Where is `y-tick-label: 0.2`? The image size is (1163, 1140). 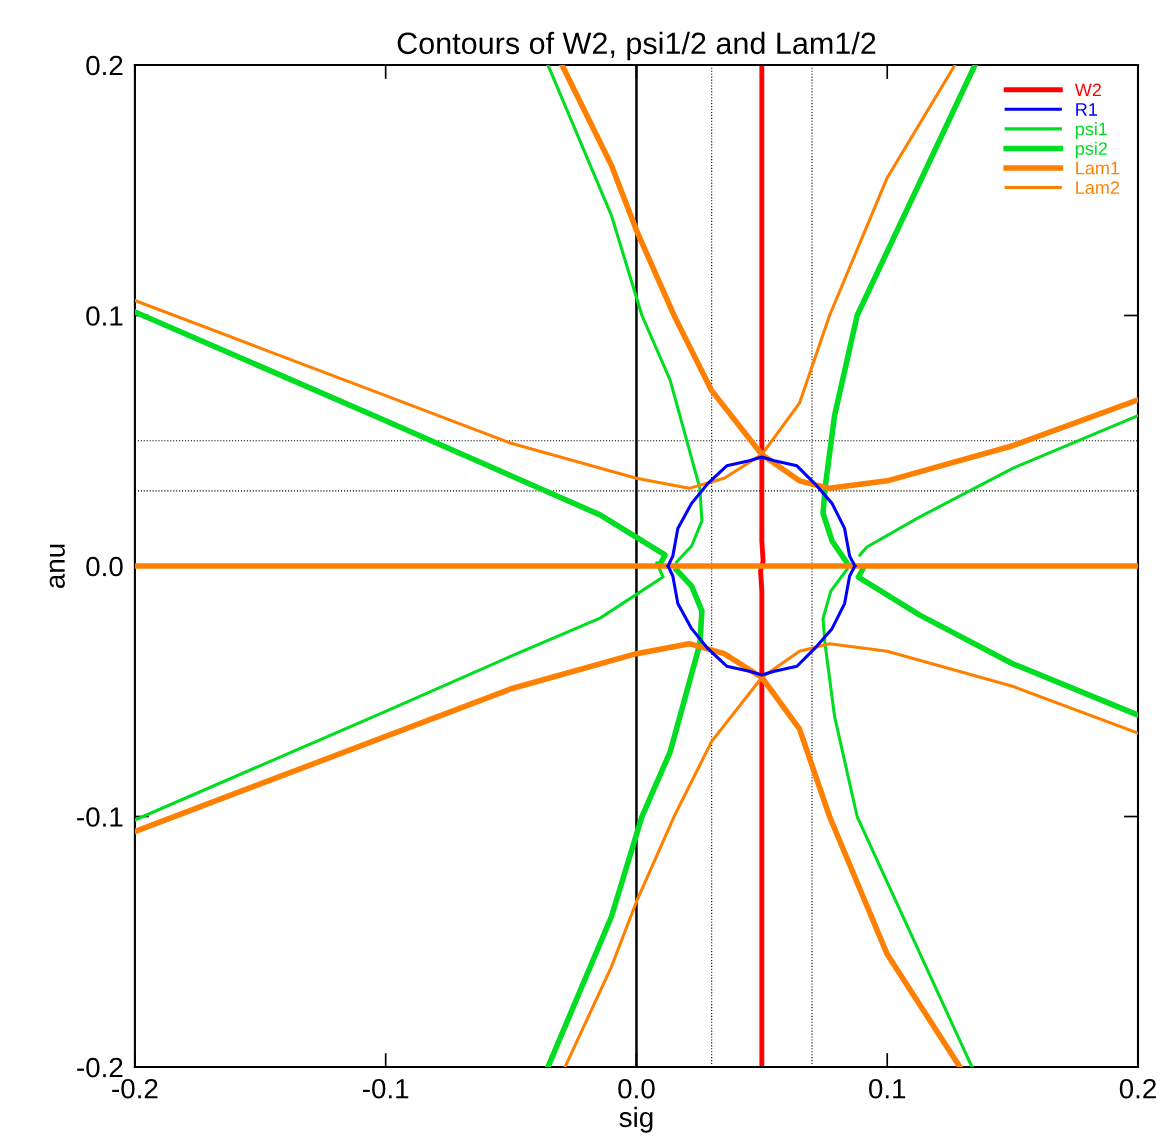
y-tick-label: 0.2 is located at coordinates (104, 65).